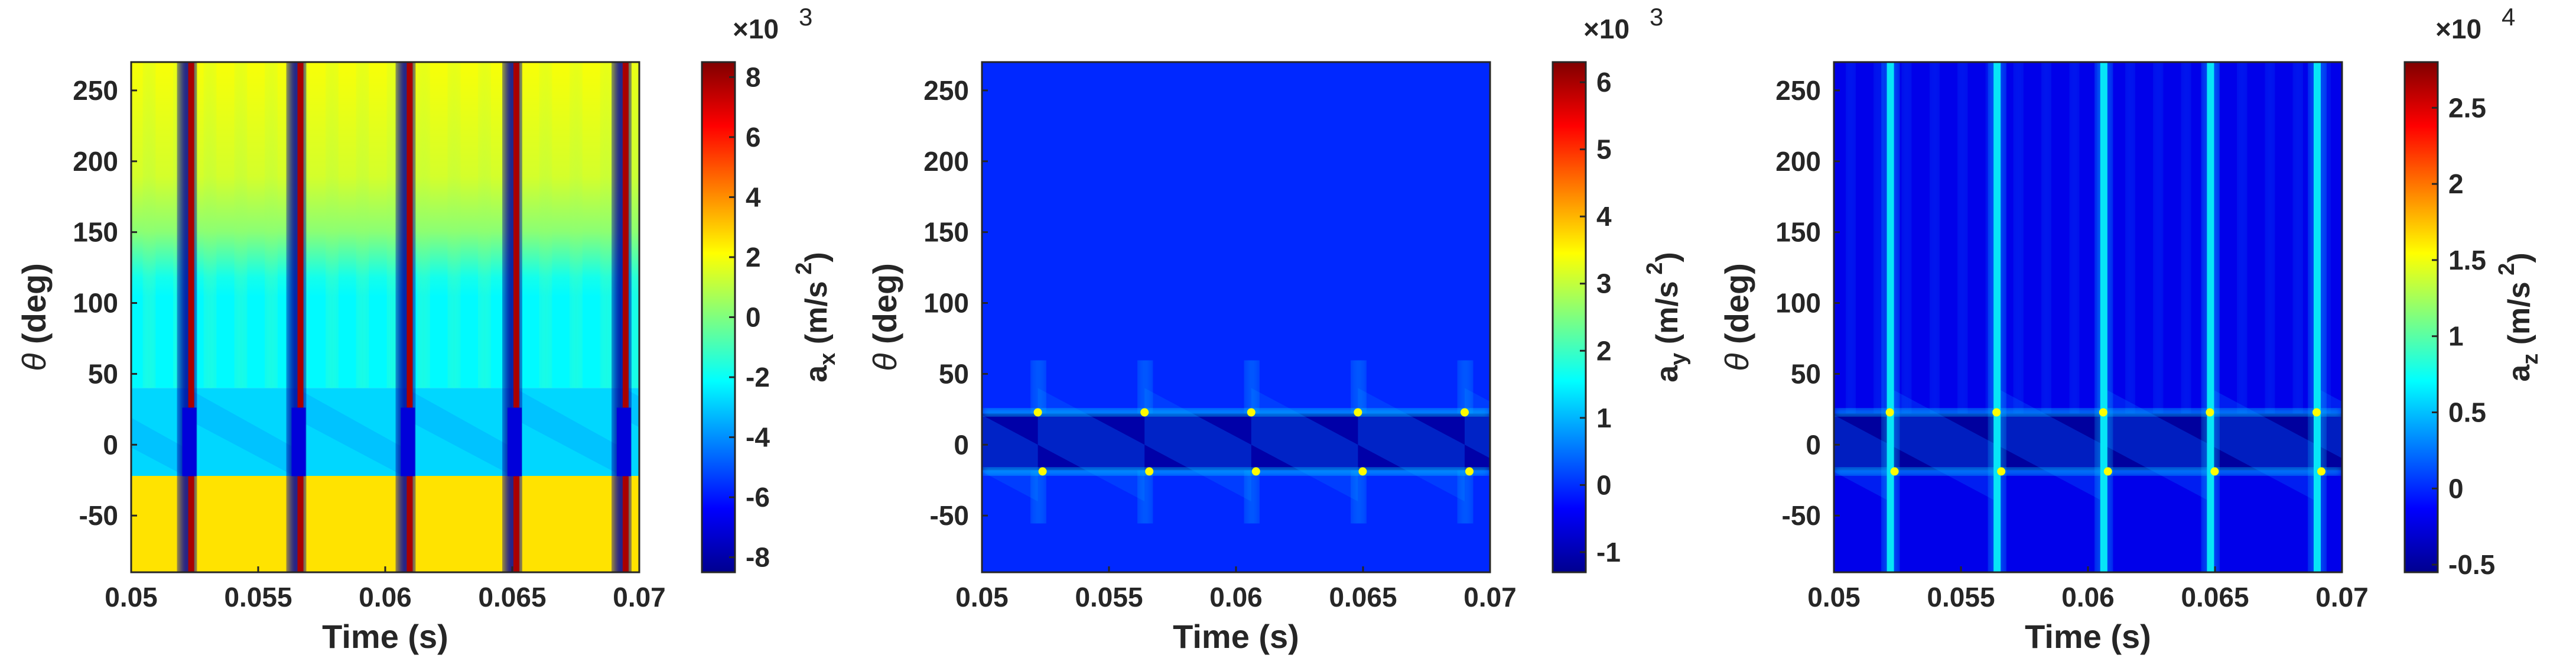  What do you see at coordinates (758, 377) in the screenshot?
I see `colorbar-tick-label: -2` at bounding box center [758, 377].